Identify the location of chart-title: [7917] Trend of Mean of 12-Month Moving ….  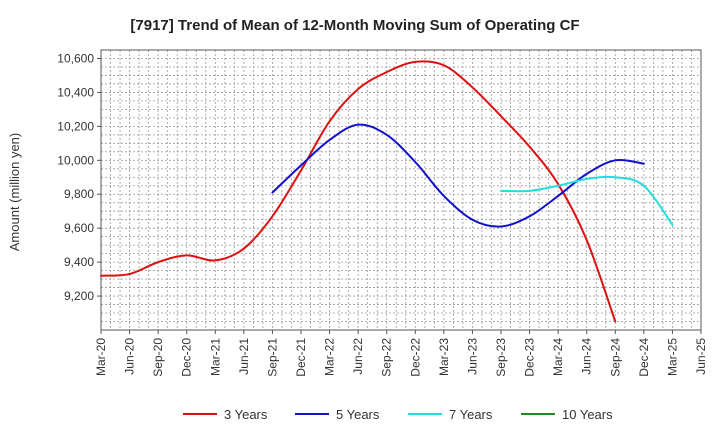
(354, 25).